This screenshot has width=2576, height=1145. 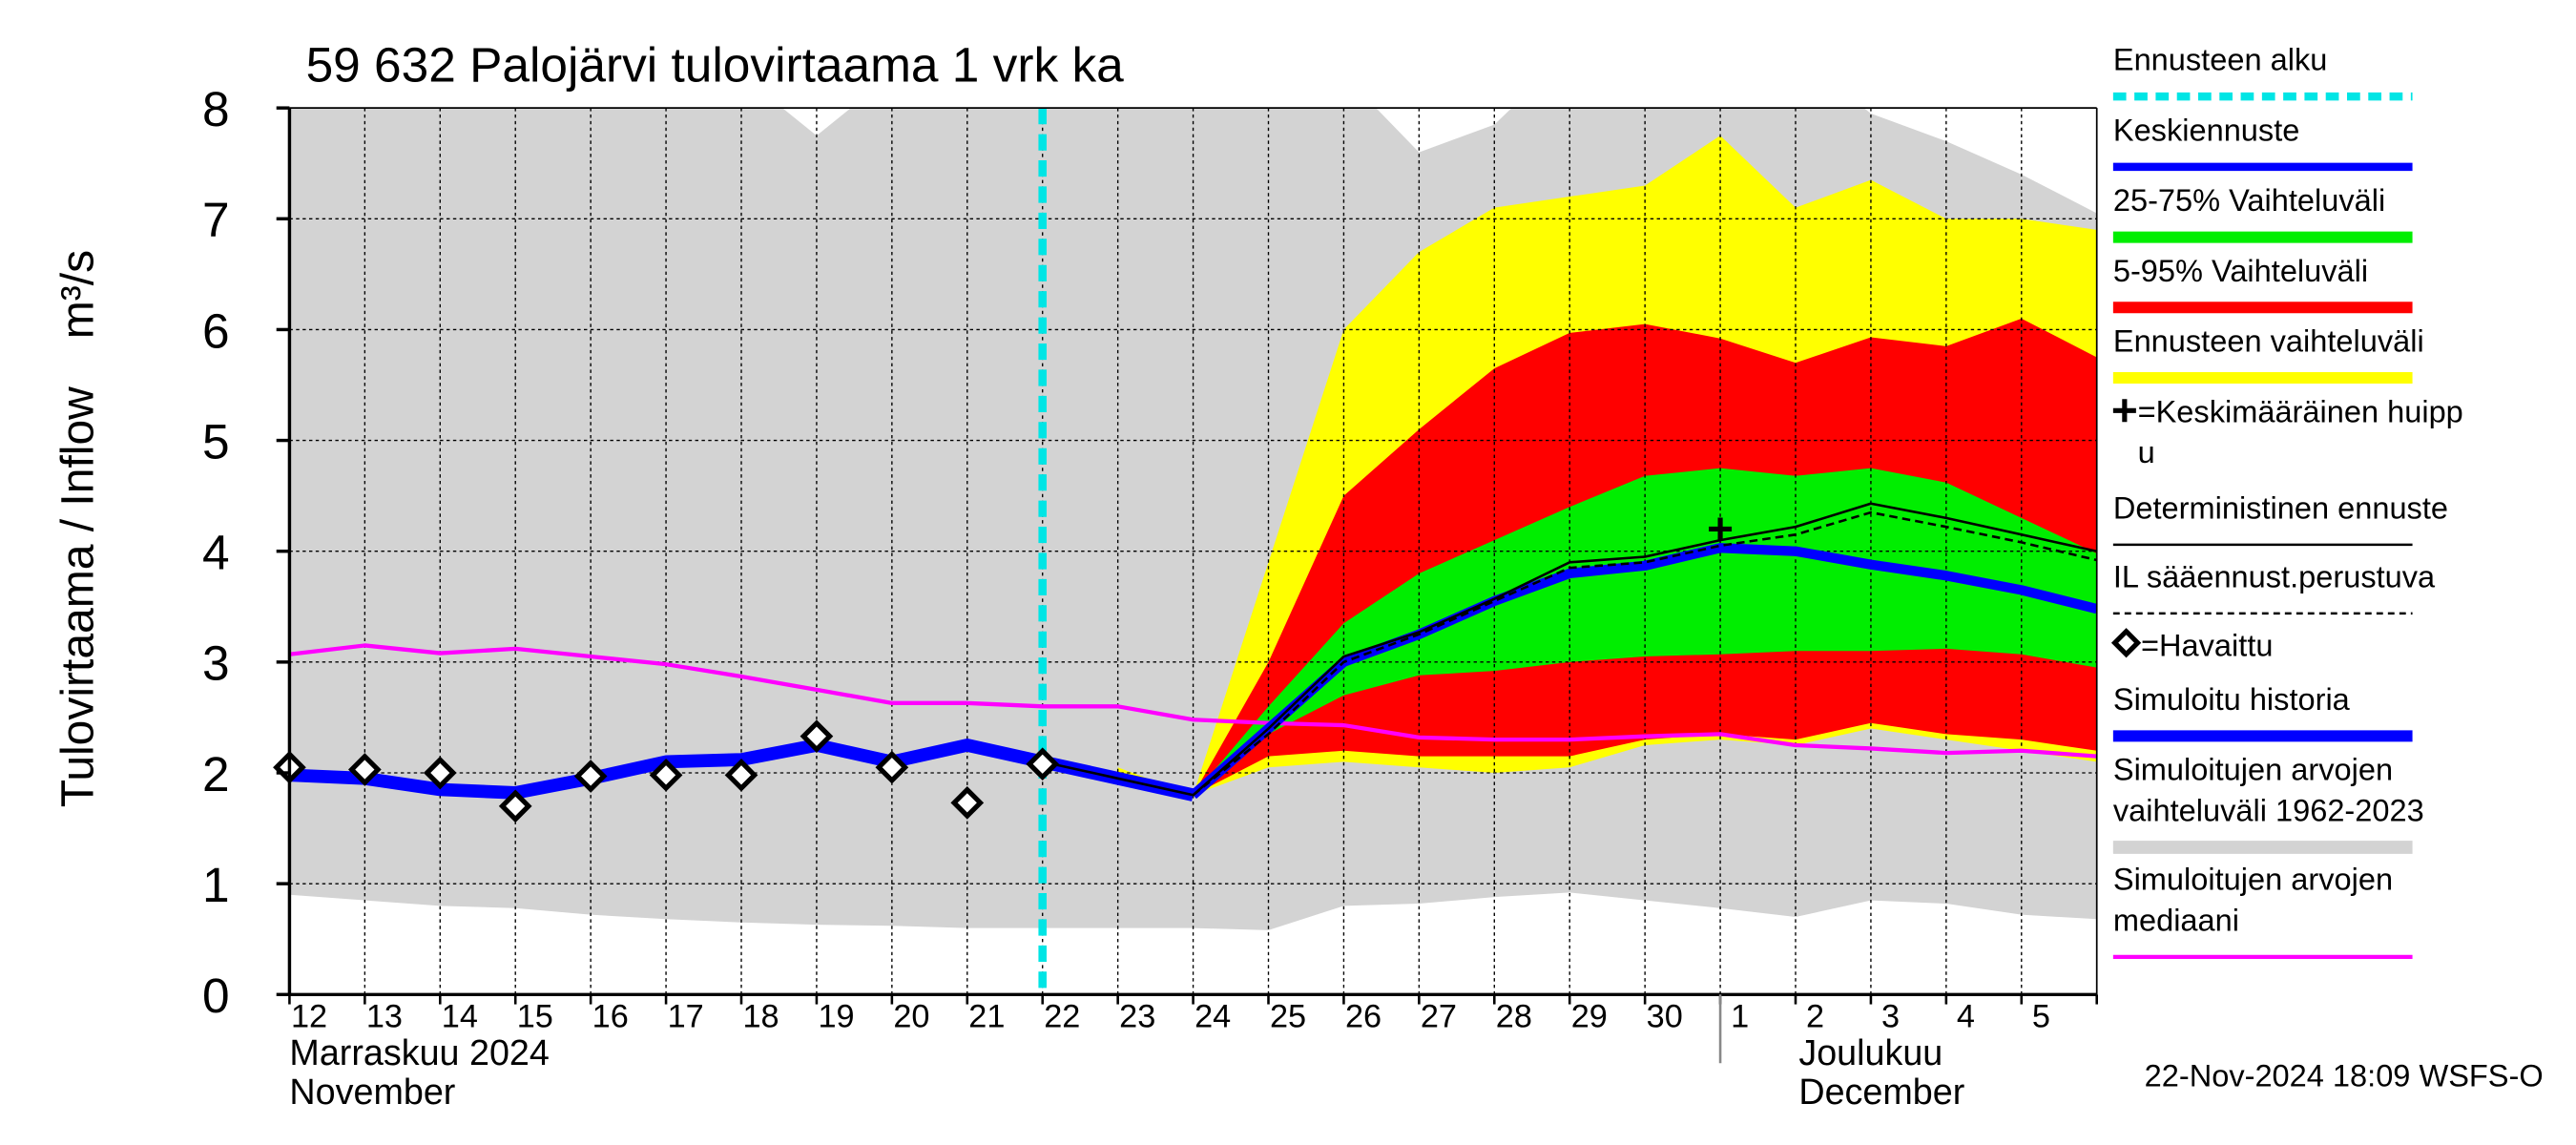 I want to click on y-tick-label: 0, so click(x=216, y=996).